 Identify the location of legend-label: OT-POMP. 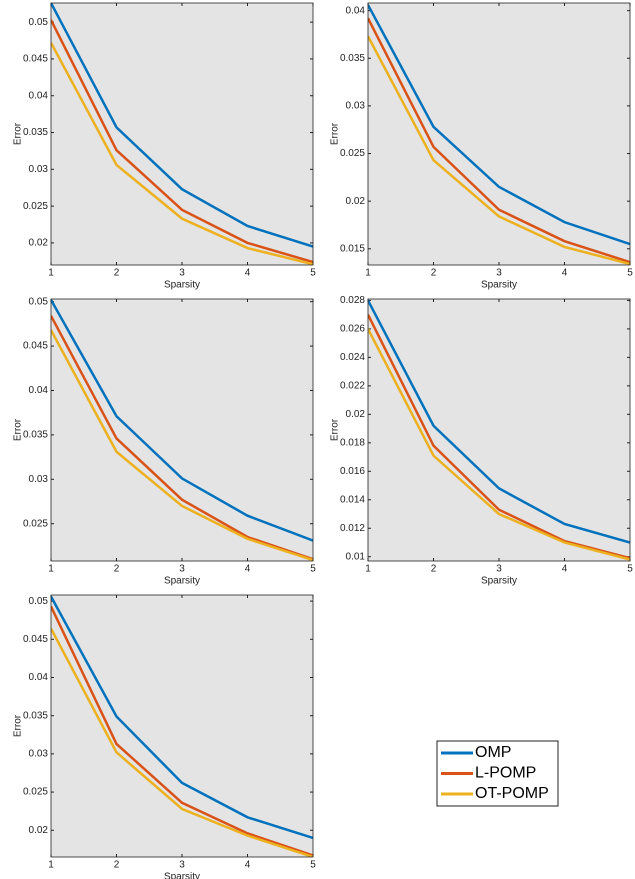
(512, 793).